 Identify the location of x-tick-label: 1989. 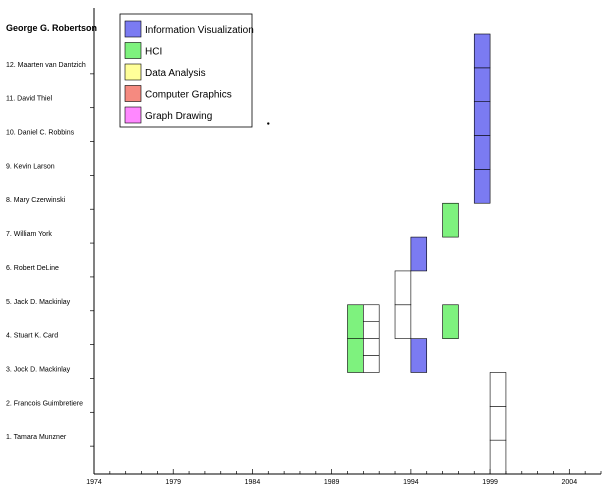
(332, 482).